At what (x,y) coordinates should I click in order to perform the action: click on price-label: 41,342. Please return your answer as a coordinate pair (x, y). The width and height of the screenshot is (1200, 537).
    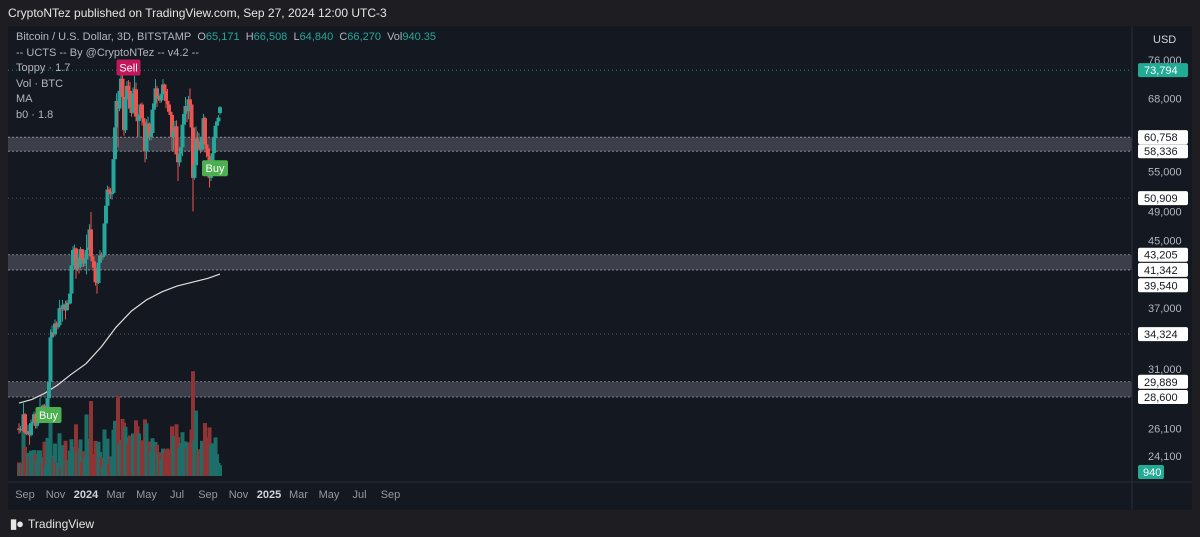
    Looking at the image, I should click on (1161, 271).